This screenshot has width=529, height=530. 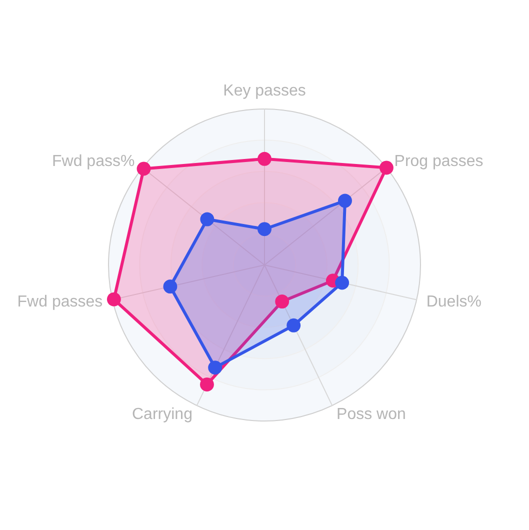 What do you see at coordinates (454, 301) in the screenshot?
I see `spoke-label: Duels%` at bounding box center [454, 301].